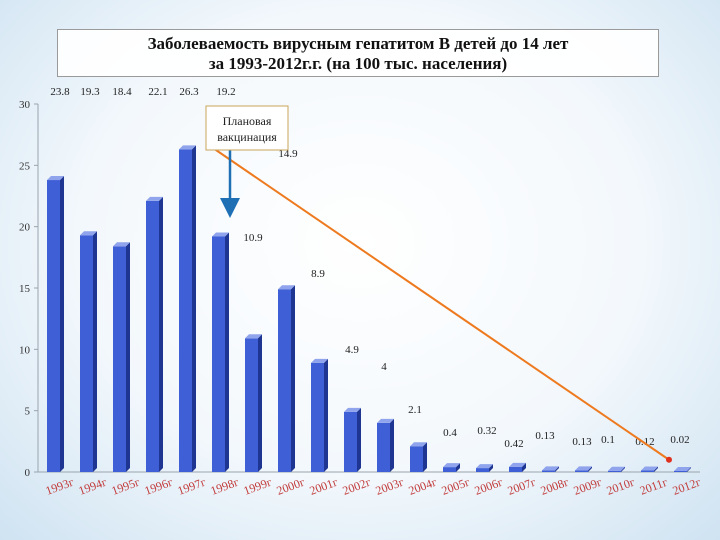 Image resolution: width=720 pixels, height=540 pixels. What do you see at coordinates (679, 440) in the screenshot?
I see `data-label: 0.02` at bounding box center [679, 440].